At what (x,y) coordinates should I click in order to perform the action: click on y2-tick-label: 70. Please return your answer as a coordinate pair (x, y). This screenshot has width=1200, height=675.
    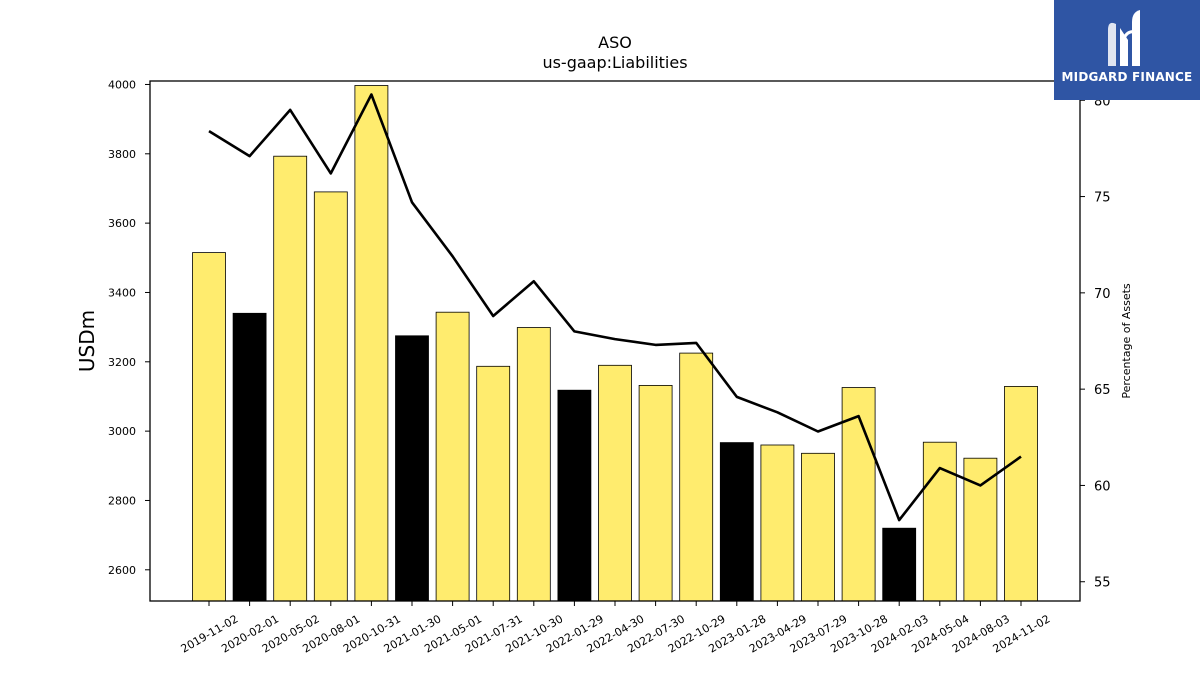
    Looking at the image, I should click on (1102, 294).